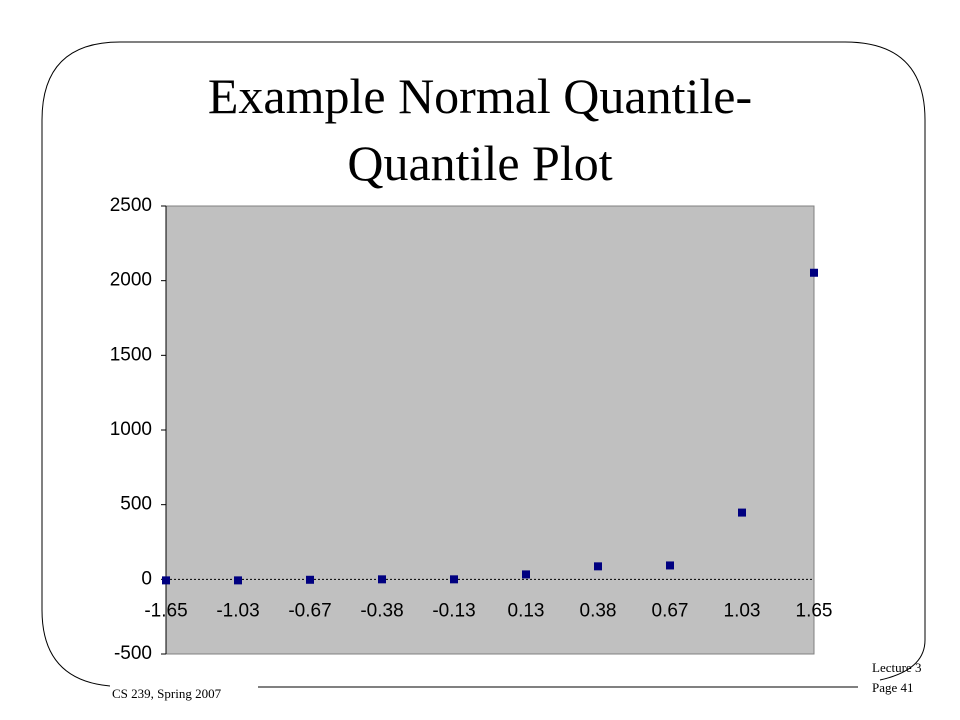  What do you see at coordinates (76, 403) in the screenshot?
I see `slide-frame` at bounding box center [76, 403].